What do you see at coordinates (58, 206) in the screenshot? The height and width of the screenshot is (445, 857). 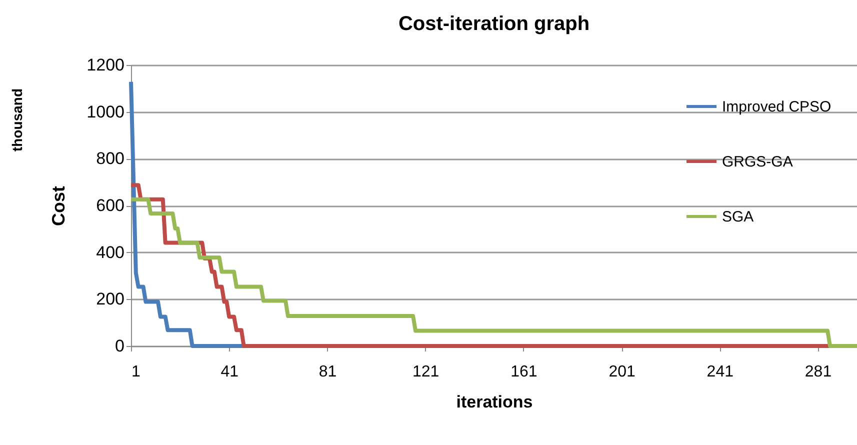 I see `y-axis-title: Cost` at bounding box center [58, 206].